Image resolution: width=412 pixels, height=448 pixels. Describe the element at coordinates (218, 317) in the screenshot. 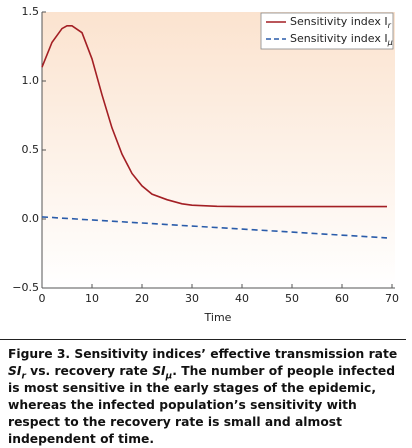

I see `x-axis-label: Time` at that location.